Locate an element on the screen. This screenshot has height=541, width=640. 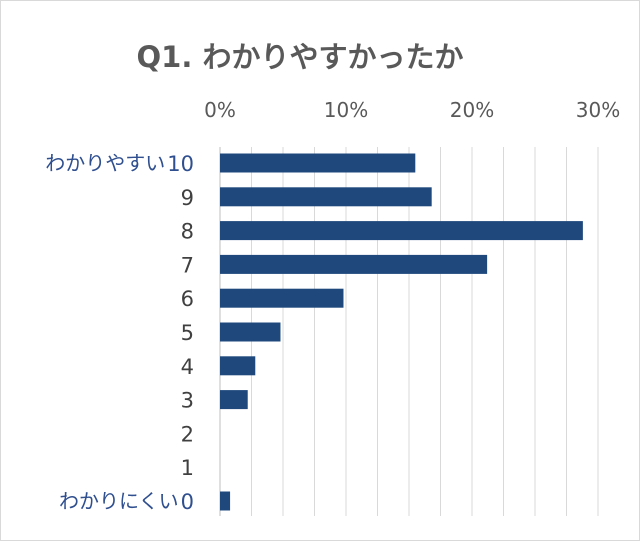
y-tick-label: 9 is located at coordinates (187, 198).